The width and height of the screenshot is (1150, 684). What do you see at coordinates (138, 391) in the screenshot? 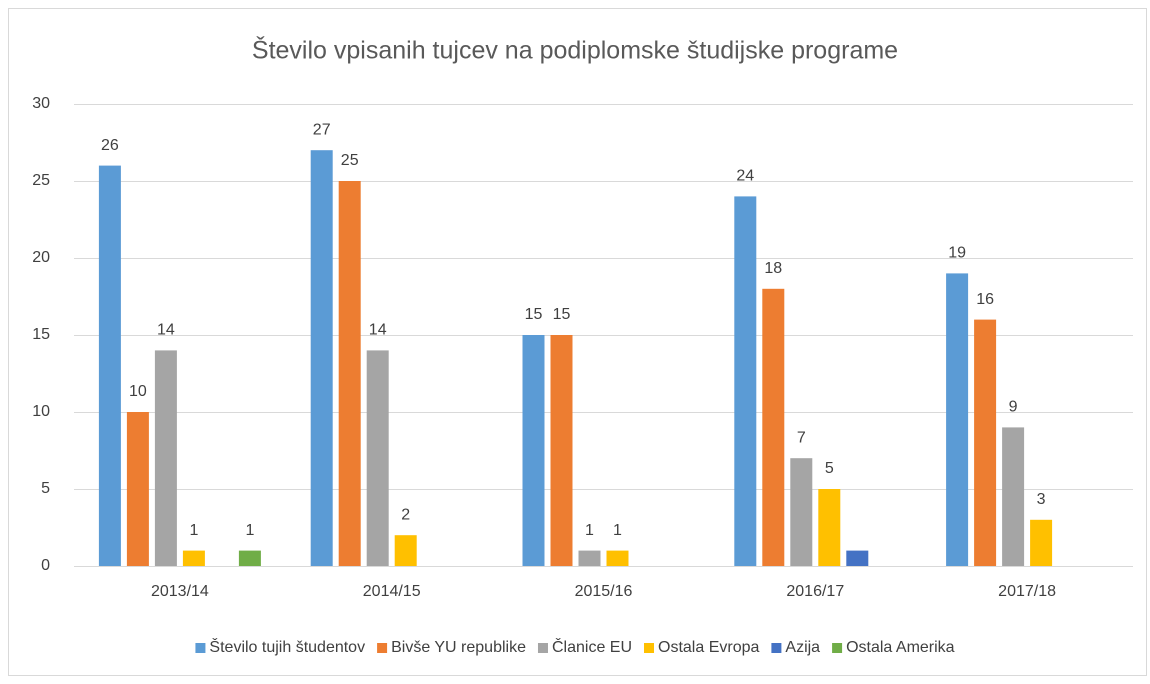
I see `data-label: 10` at bounding box center [138, 391].